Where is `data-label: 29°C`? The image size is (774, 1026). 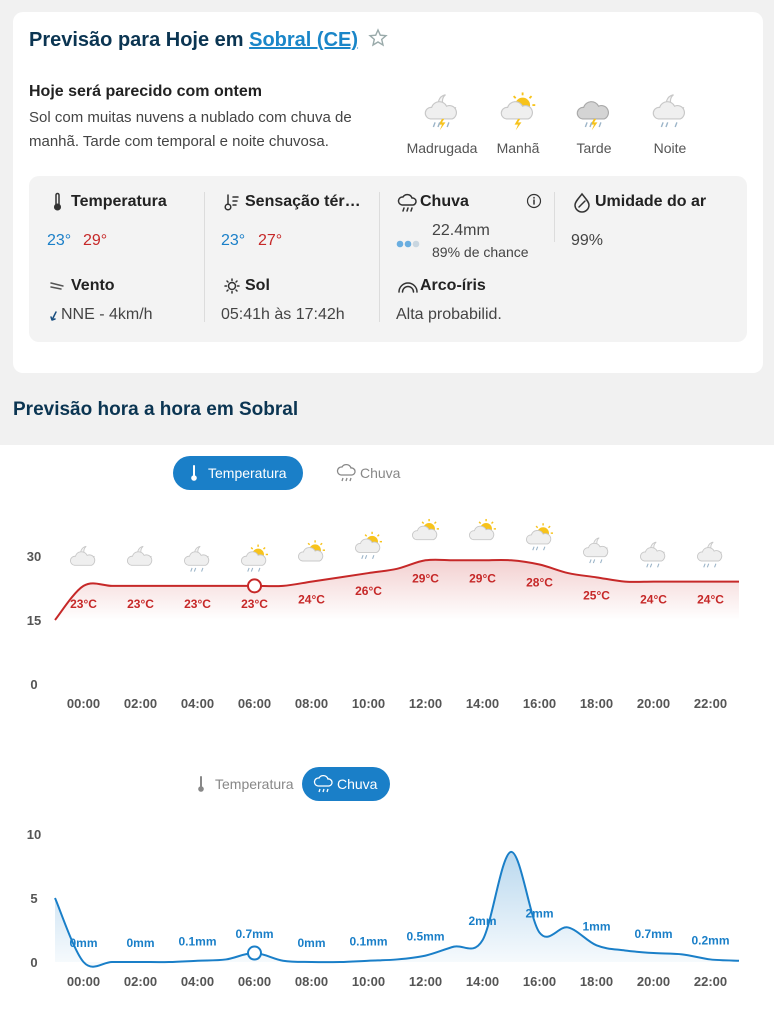 data-label: 29°C is located at coordinates (425, 578).